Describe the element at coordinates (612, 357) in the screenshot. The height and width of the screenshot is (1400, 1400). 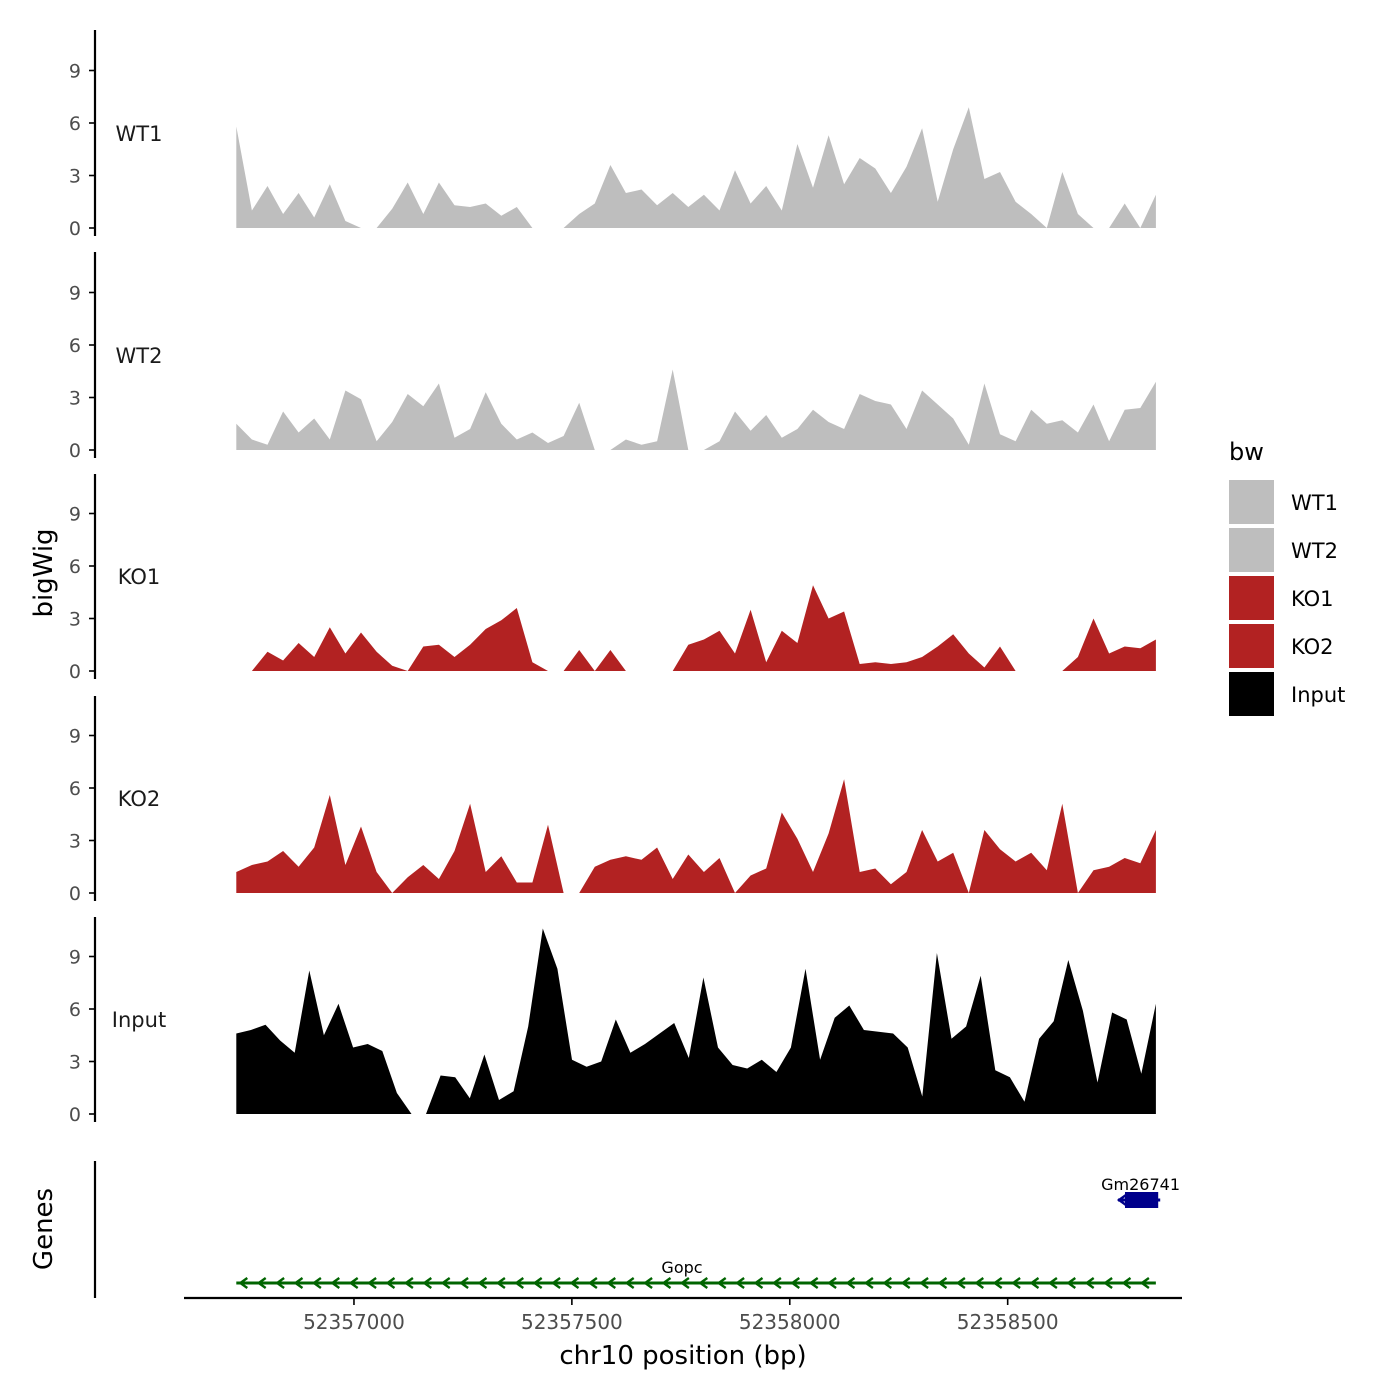
I see `track-wt2: 0 3 6 9 WT2` at that location.